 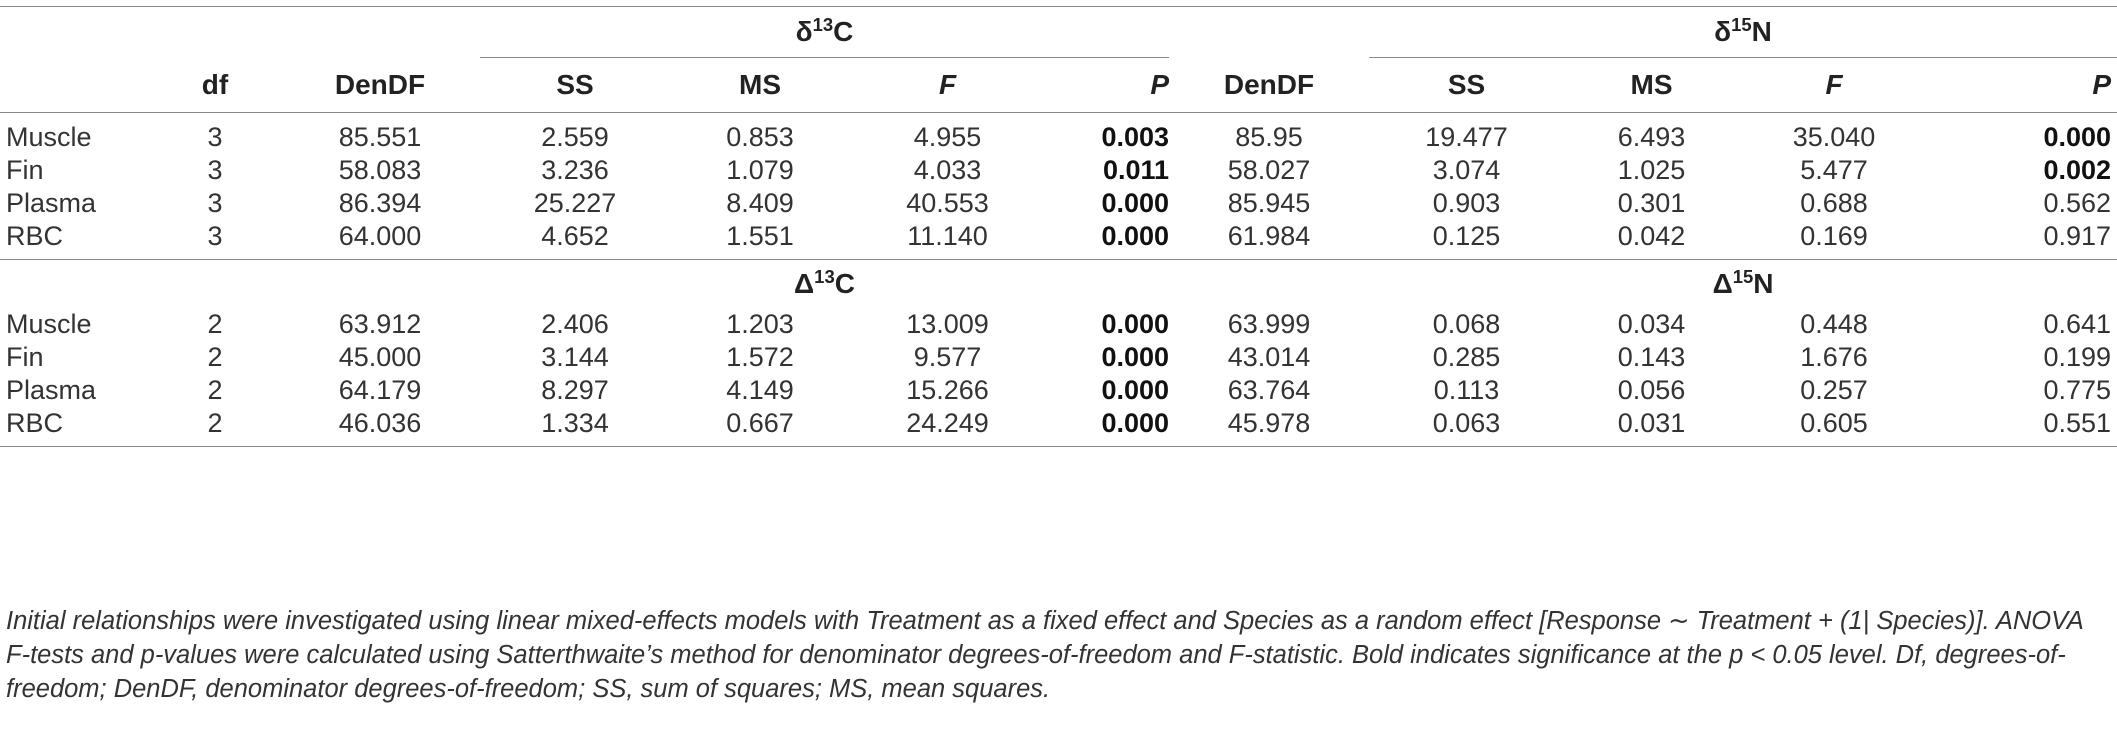 I want to click on cell-ms-n: 0.301, so click(x=1651, y=203).